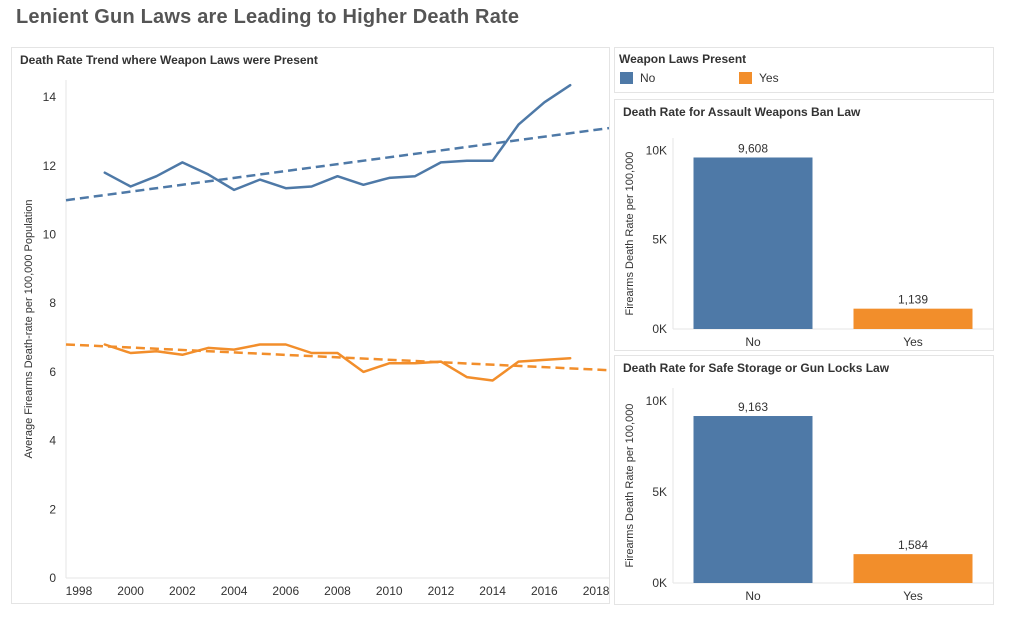 Image resolution: width=1009 pixels, height=623 pixels. Describe the element at coordinates (337, 357) in the screenshot. I see `trend-line-yes` at that location.